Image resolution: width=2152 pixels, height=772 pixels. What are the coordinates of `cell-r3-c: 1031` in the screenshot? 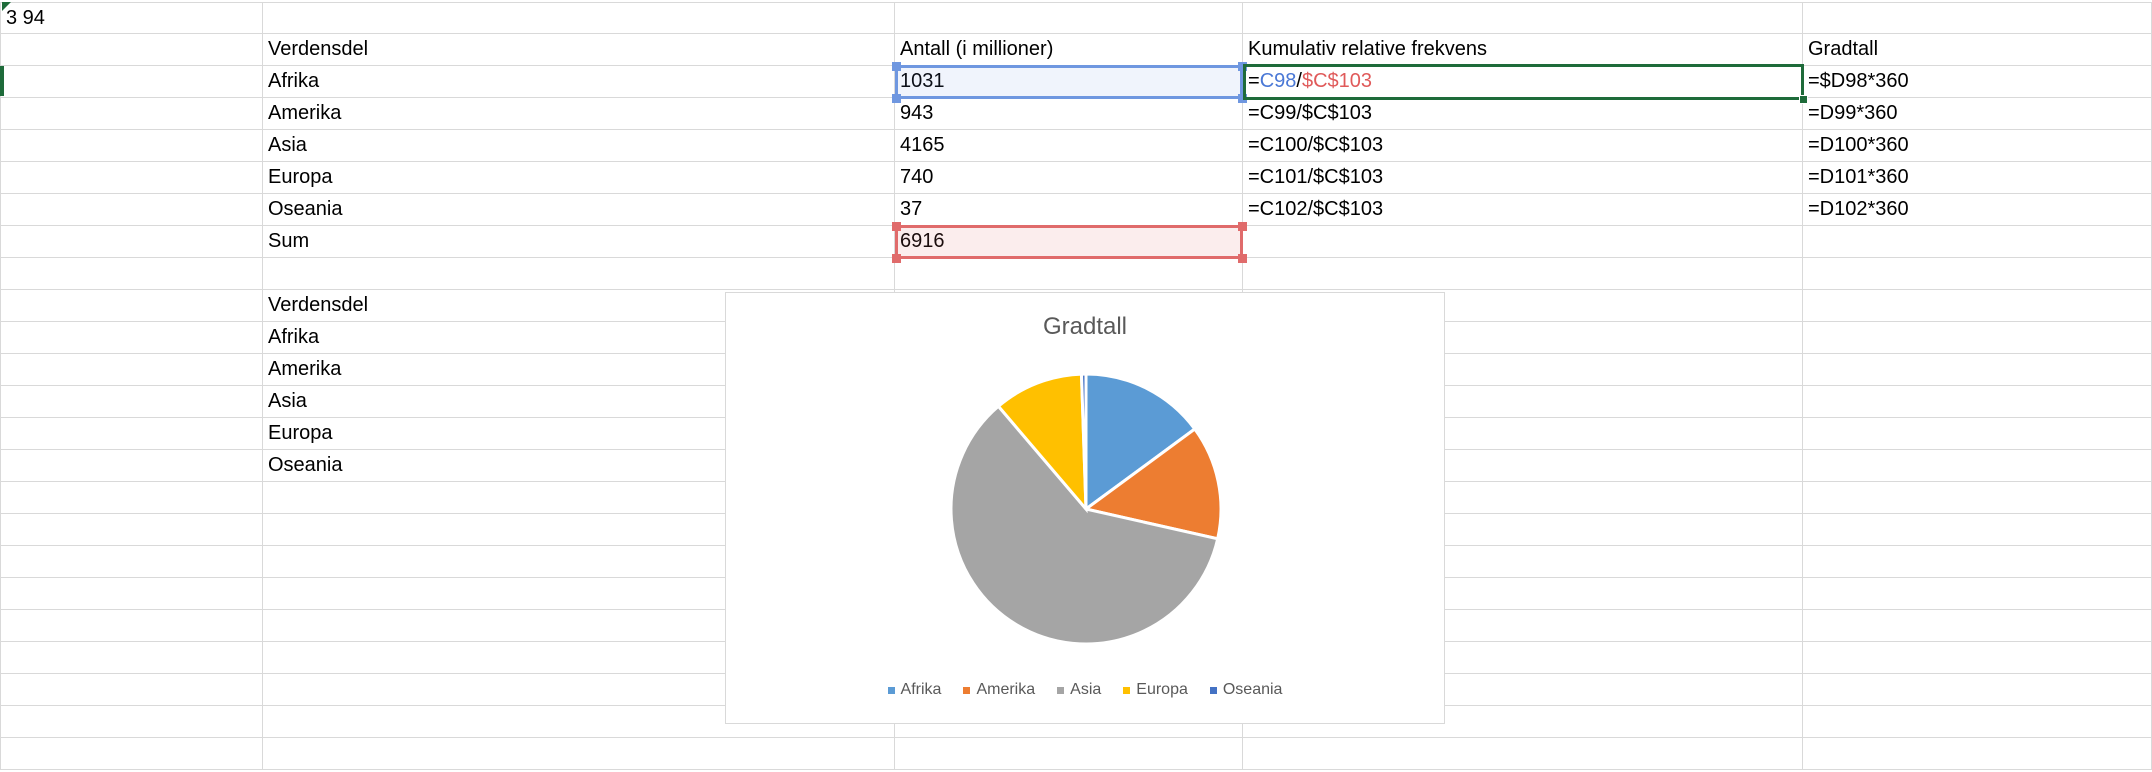 It's located at (1069, 82).